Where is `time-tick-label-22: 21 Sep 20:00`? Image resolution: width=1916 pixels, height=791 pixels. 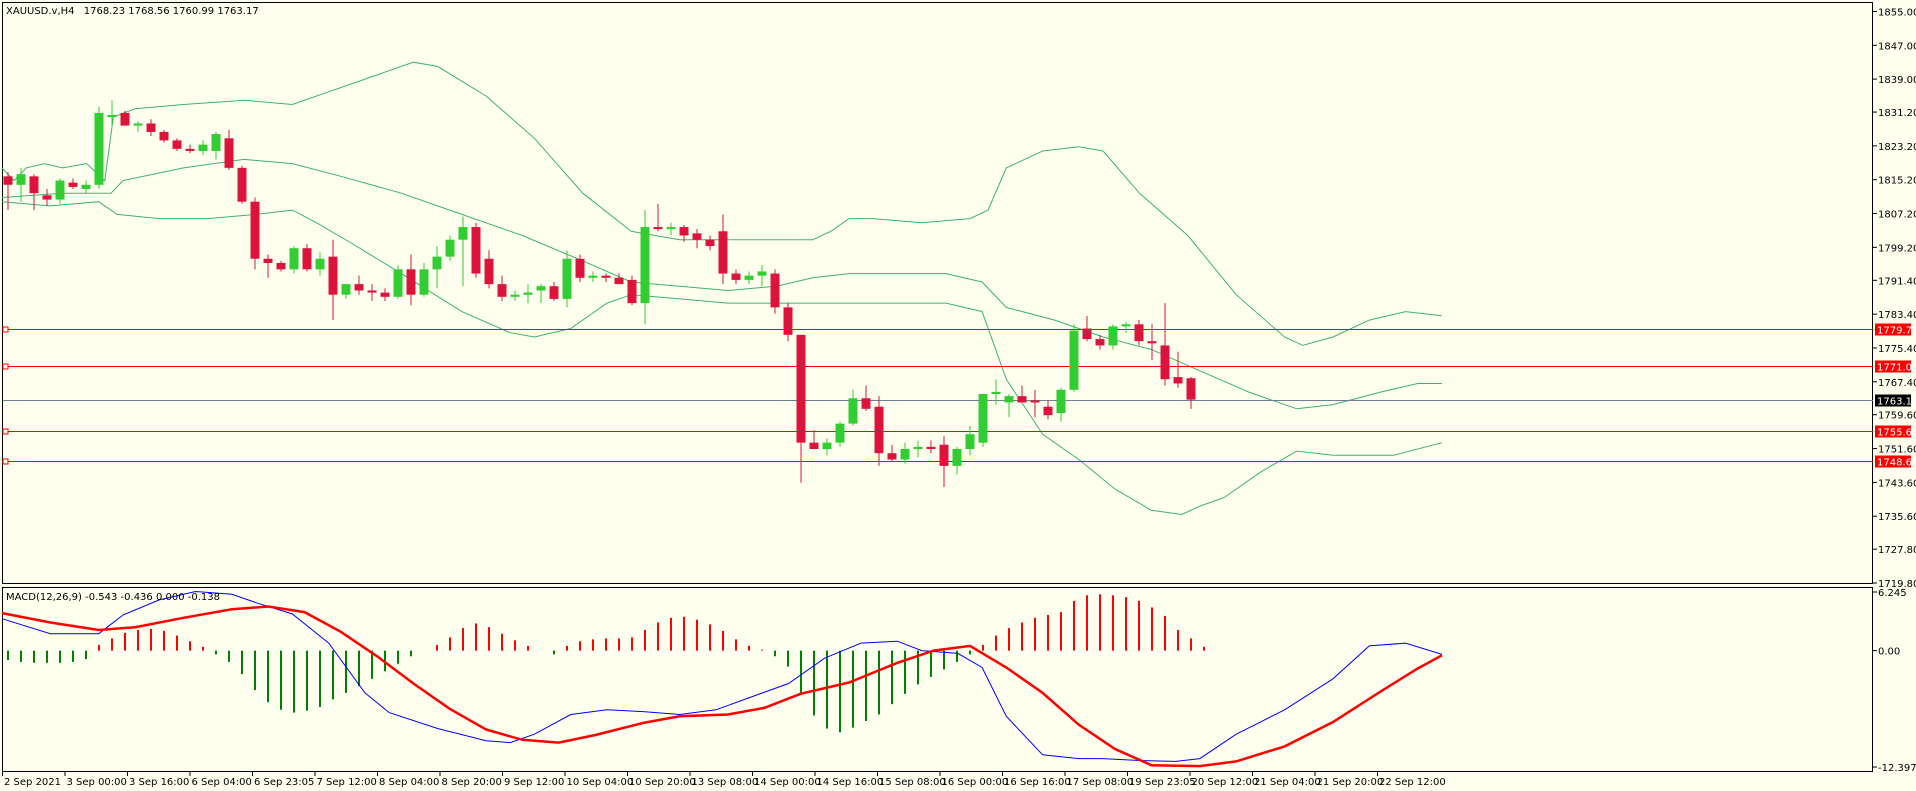
time-tick-label-22: 21 Sep 20:00 is located at coordinates (1350, 782).